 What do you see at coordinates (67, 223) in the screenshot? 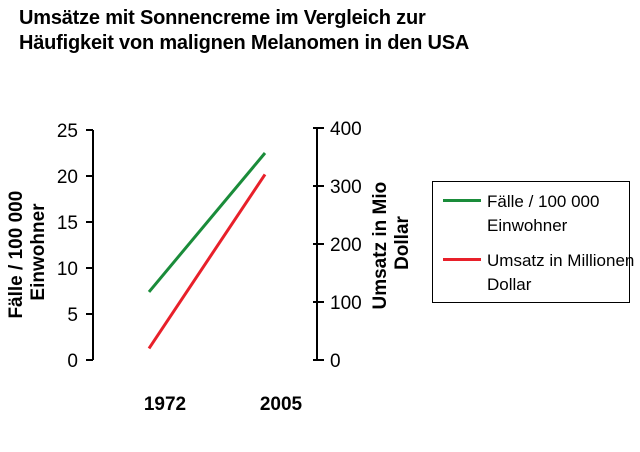
I see `left-y-axis-tick-label: 15` at bounding box center [67, 223].